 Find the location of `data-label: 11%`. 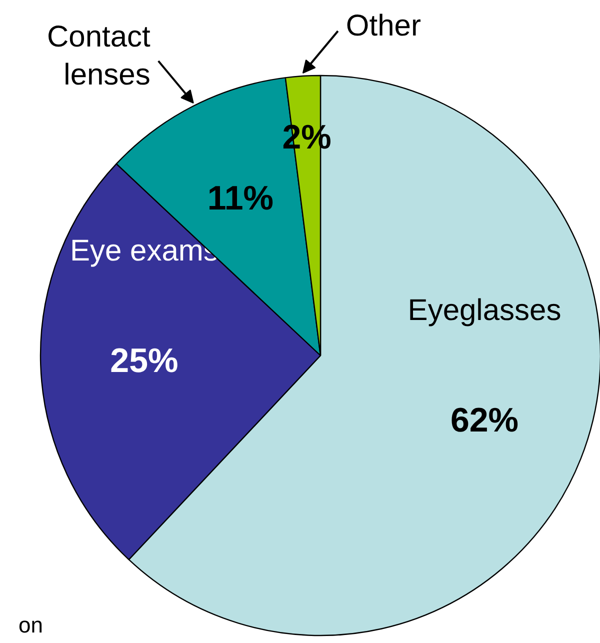

data-label: 11% is located at coordinates (240, 198).